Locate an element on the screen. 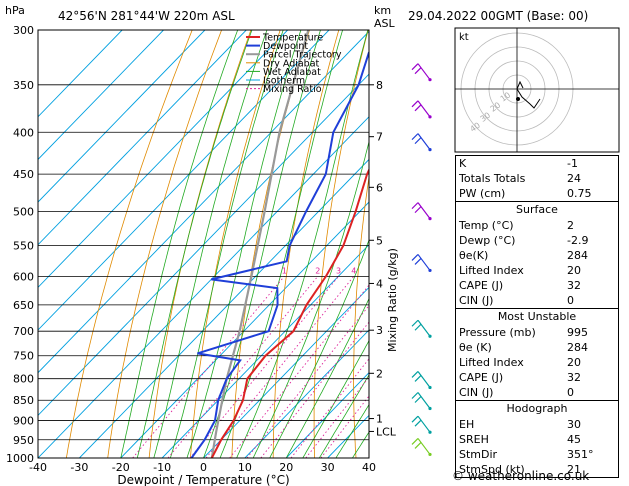 This screenshot has height=486, width=629. hodograph-row: SREH 45 is located at coordinates (537, 439).